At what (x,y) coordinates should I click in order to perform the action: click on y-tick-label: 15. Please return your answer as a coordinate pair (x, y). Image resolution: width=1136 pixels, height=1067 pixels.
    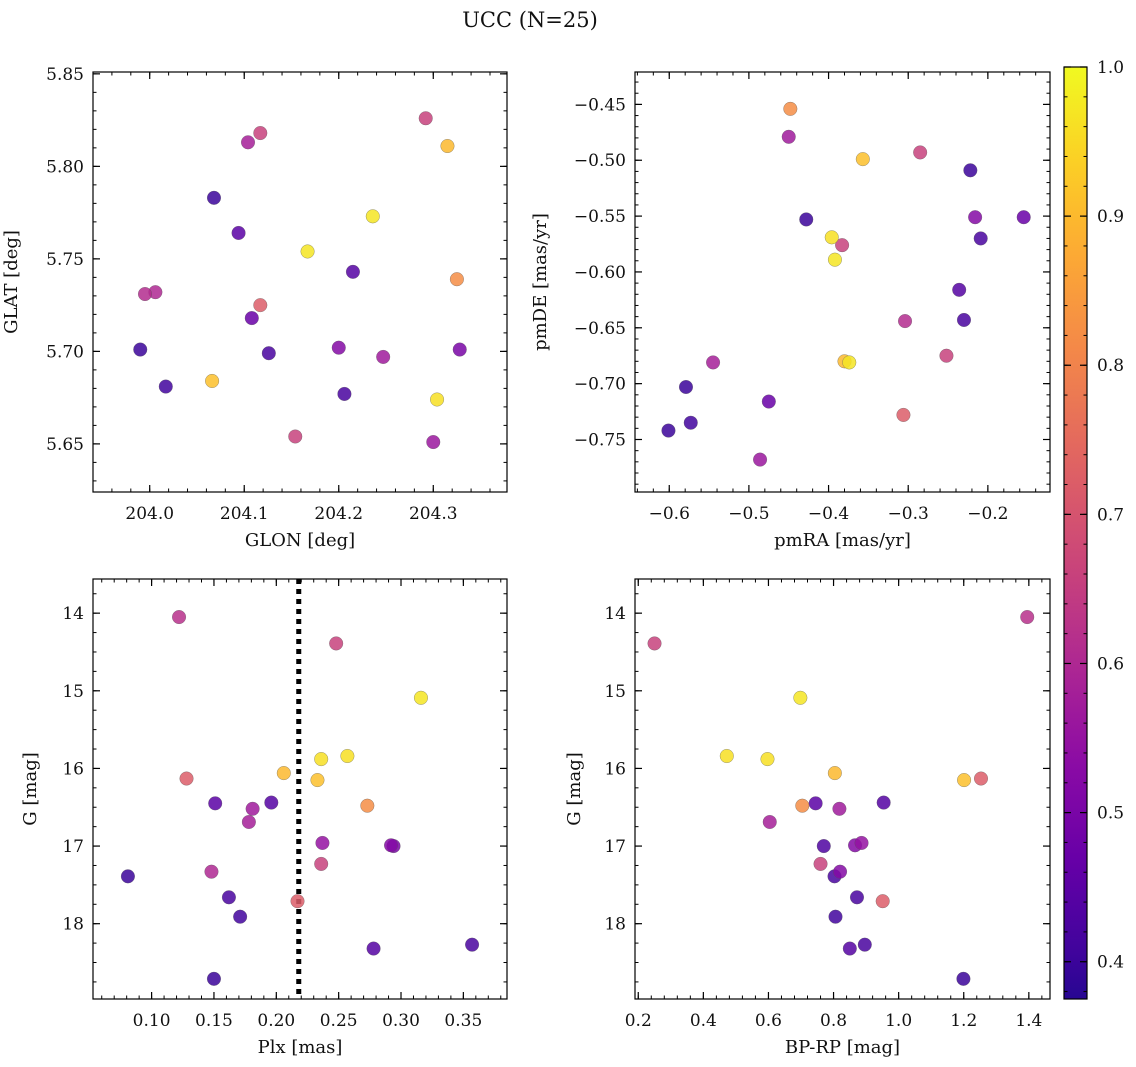
    Looking at the image, I should click on (73, 692).